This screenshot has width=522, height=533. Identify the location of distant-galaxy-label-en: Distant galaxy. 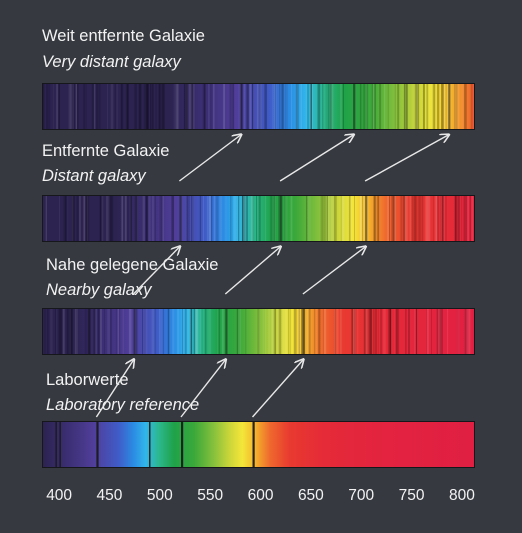
(94, 176).